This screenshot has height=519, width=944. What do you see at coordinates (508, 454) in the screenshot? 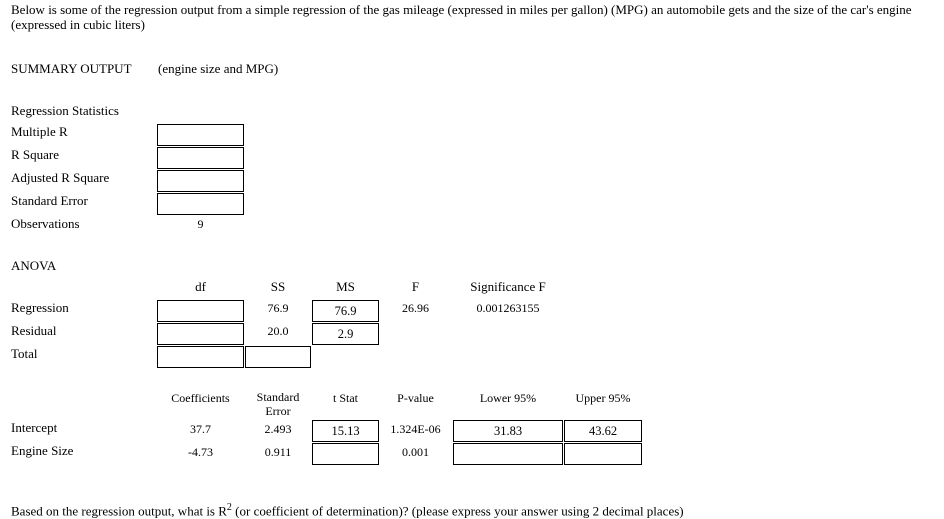
I see `engine-size-lower-95-input` at bounding box center [508, 454].